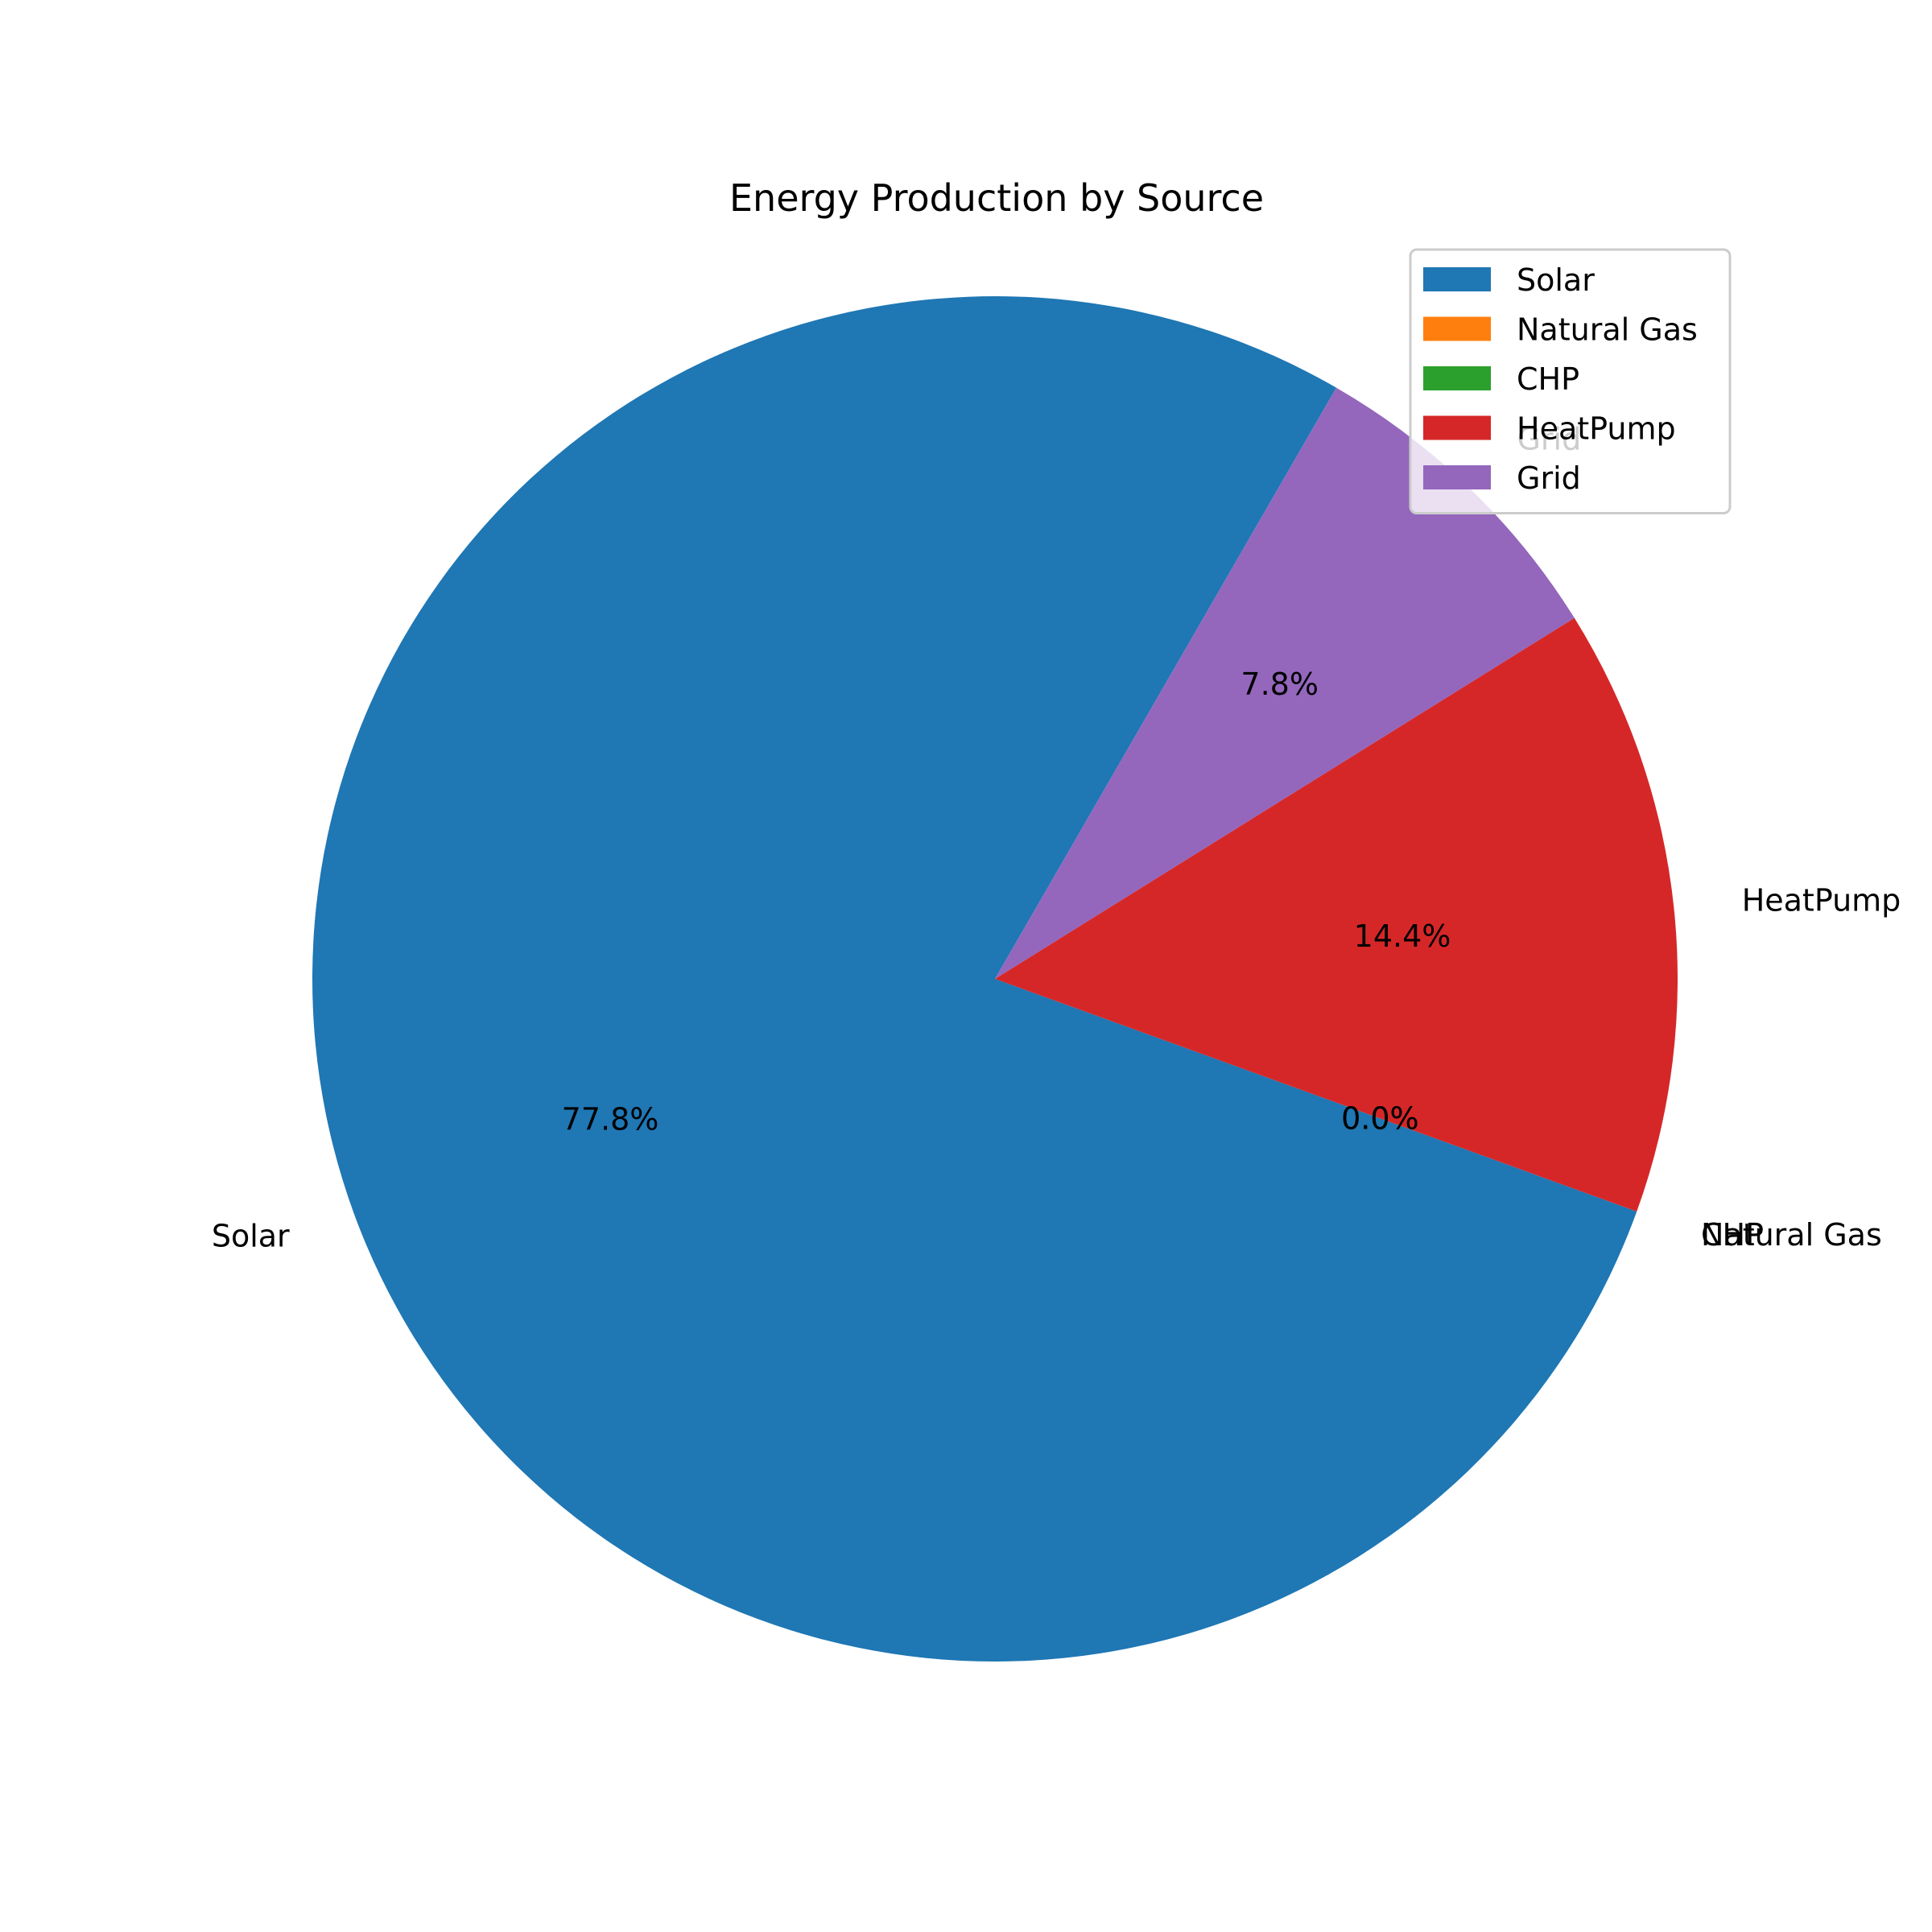 This screenshot has width=1932, height=1932. What do you see at coordinates (996, 198) in the screenshot?
I see `chart-title: Energy Production by Source` at bounding box center [996, 198].